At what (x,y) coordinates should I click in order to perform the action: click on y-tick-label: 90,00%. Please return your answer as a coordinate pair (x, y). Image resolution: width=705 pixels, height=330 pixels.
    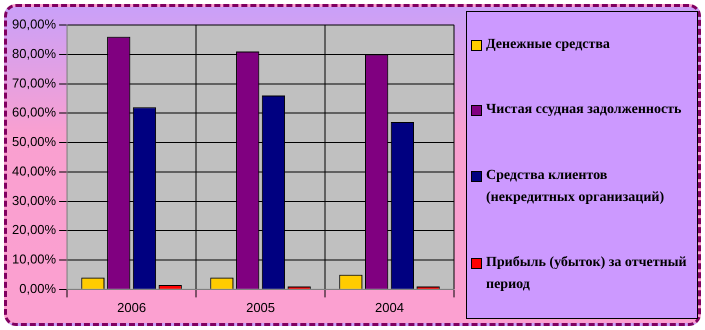
    Looking at the image, I should click on (34, 24).